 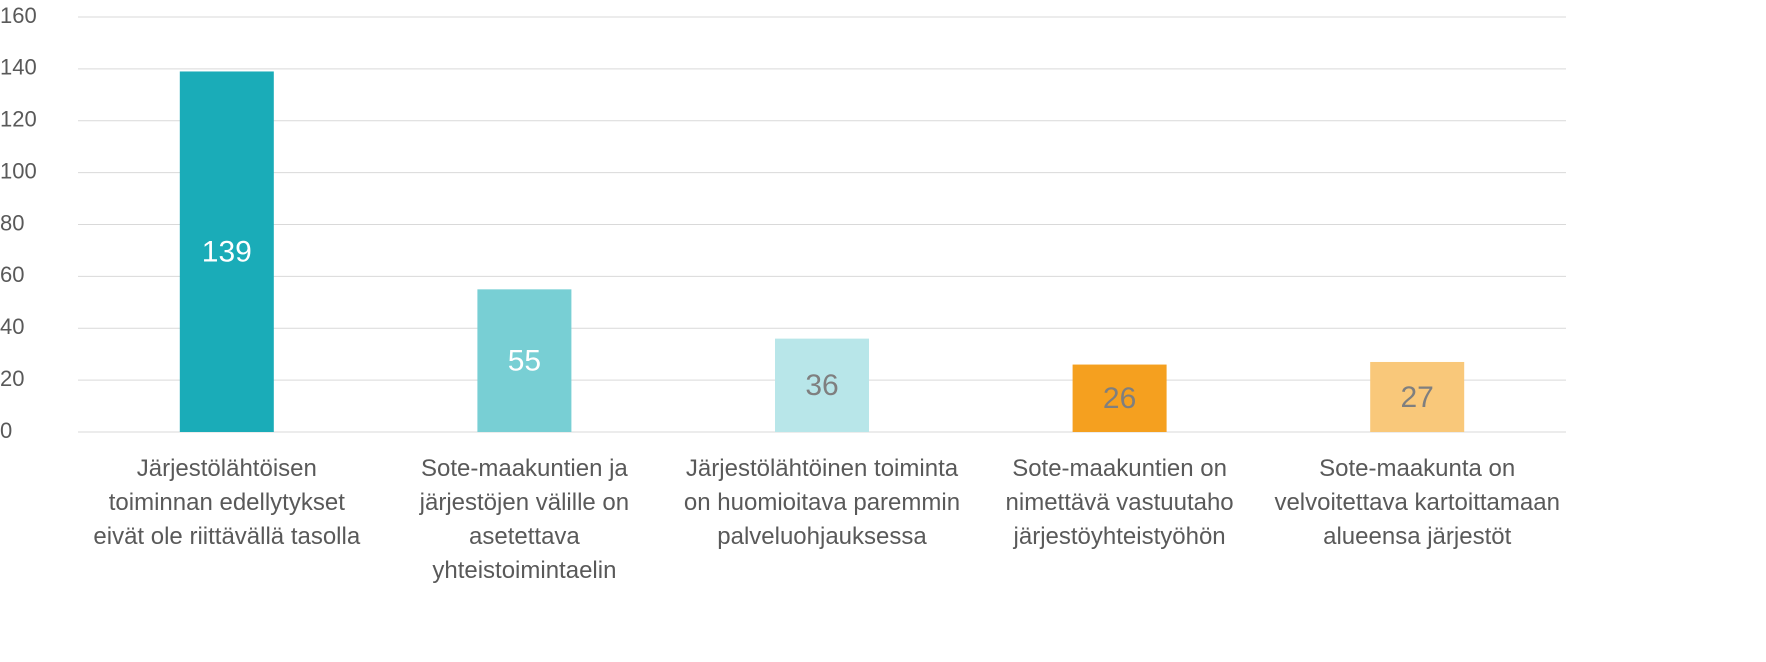 What do you see at coordinates (18, 170) in the screenshot?
I see `y-tick-label: 100` at bounding box center [18, 170].